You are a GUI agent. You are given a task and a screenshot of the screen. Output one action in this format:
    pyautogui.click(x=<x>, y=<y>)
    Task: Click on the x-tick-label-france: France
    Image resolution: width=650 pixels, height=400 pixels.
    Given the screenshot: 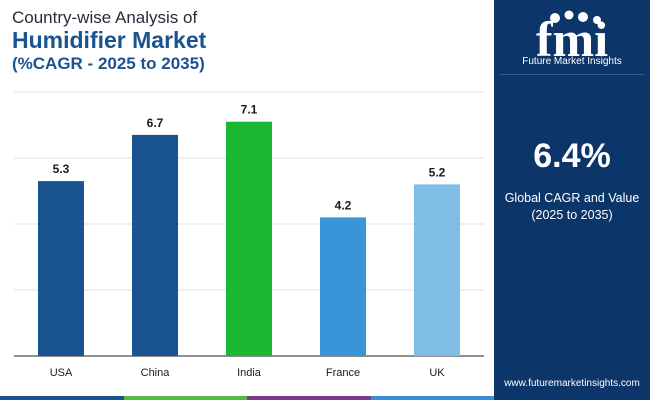 What is the action you would take?
    pyautogui.click(x=343, y=373)
    